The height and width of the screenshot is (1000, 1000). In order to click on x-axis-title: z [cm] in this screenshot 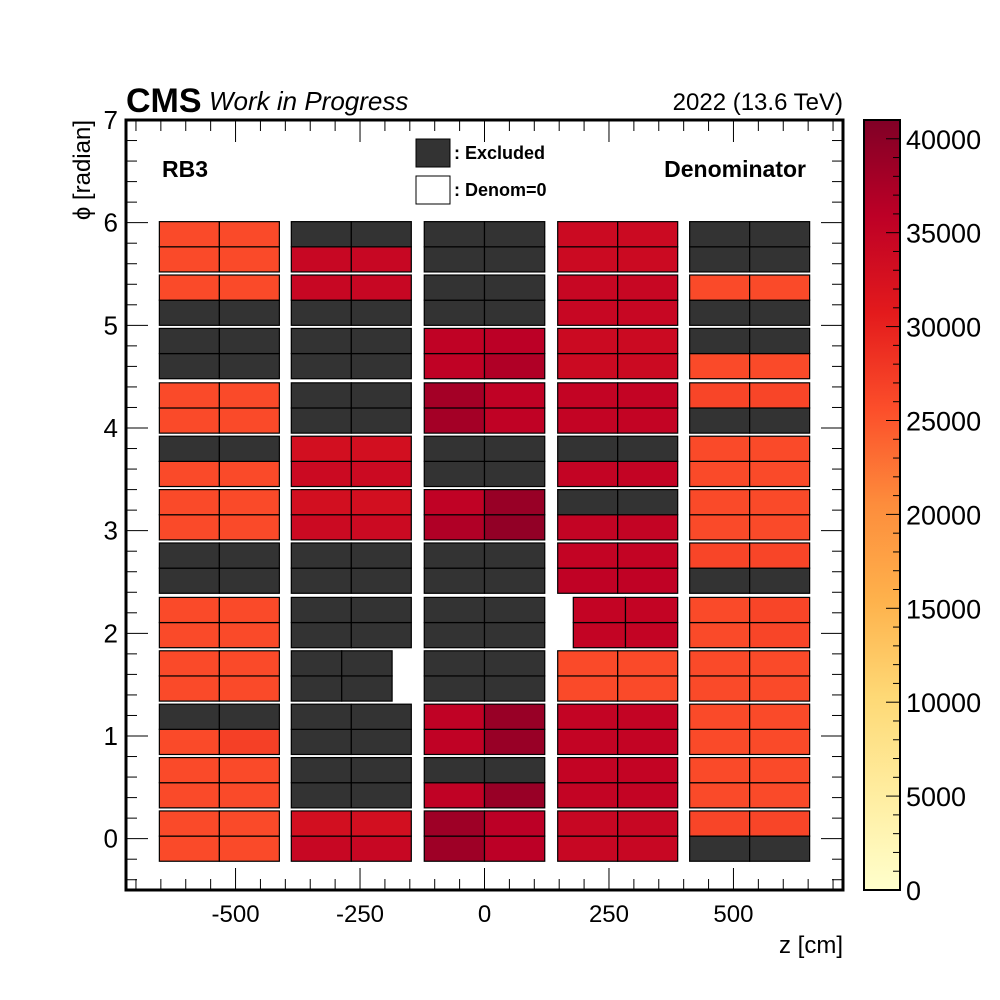, I will do `click(811, 945)`.